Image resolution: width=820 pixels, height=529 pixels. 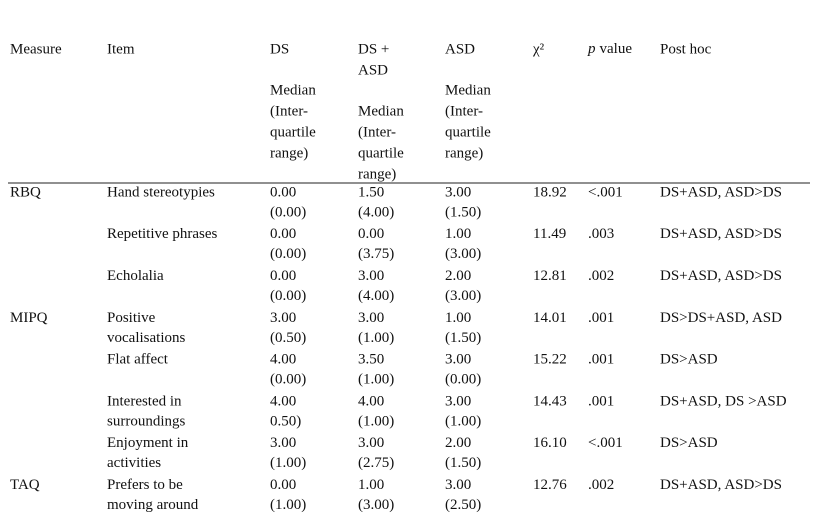 I want to click on header-p-value: p value, so click(x=609, y=49).